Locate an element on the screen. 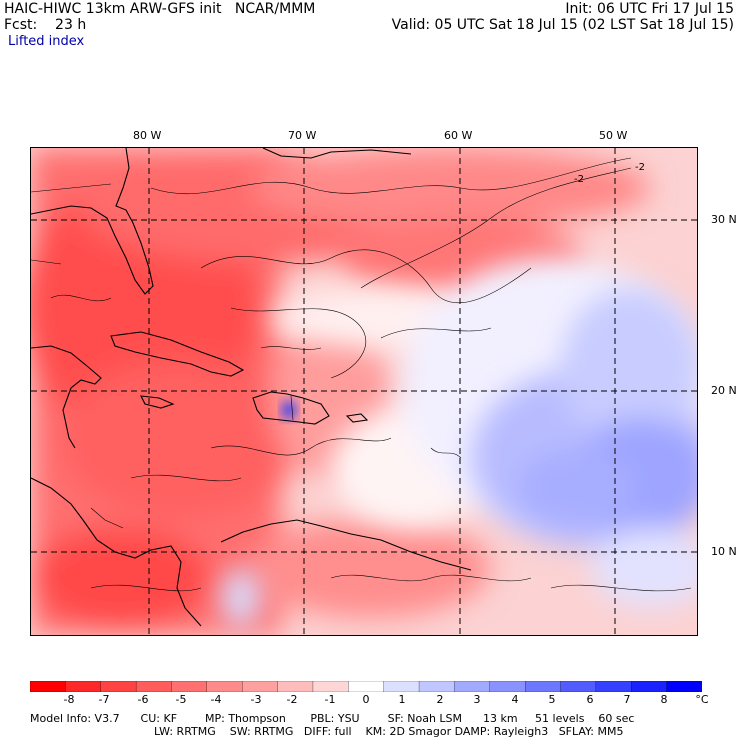 The height and width of the screenshot is (740, 740). colorbar-tick: -5 is located at coordinates (181, 699).